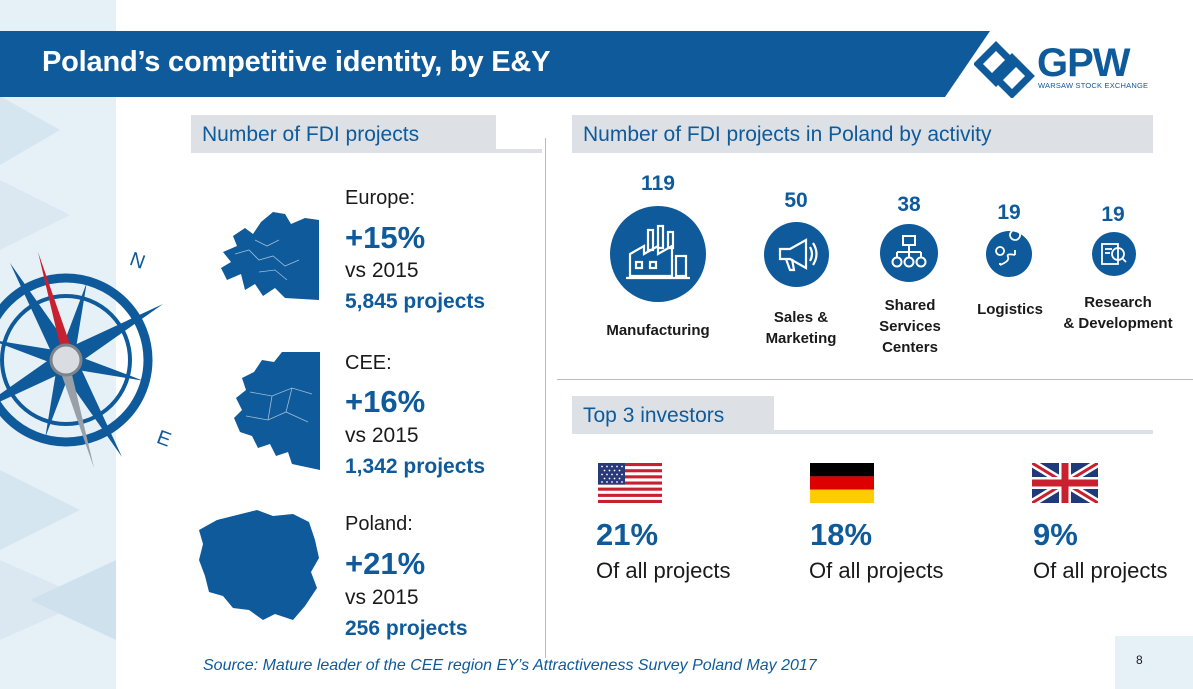  What do you see at coordinates (385, 563) in the screenshot?
I see `poland-change: +21%` at bounding box center [385, 563].